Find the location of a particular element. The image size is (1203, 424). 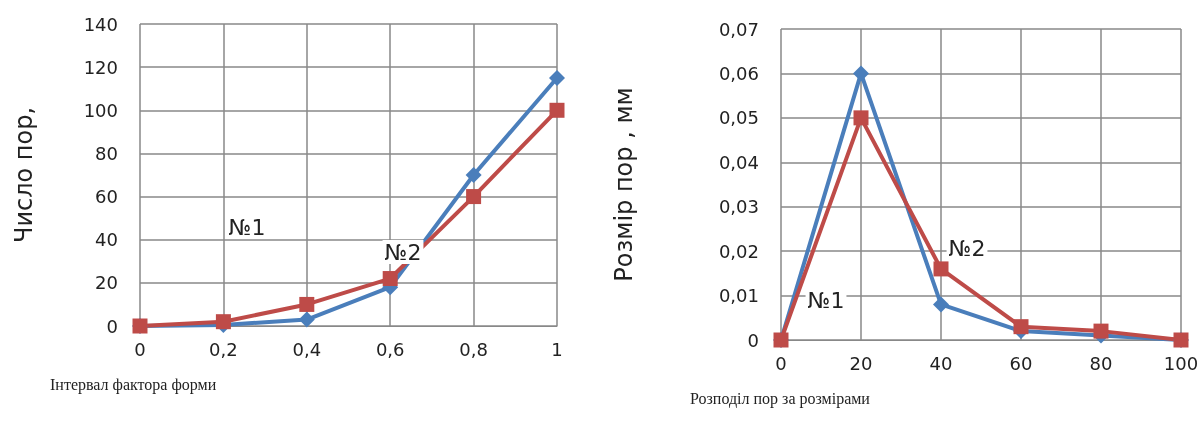

y-axis-title: Розмір пор , мм is located at coordinates (624, 184).